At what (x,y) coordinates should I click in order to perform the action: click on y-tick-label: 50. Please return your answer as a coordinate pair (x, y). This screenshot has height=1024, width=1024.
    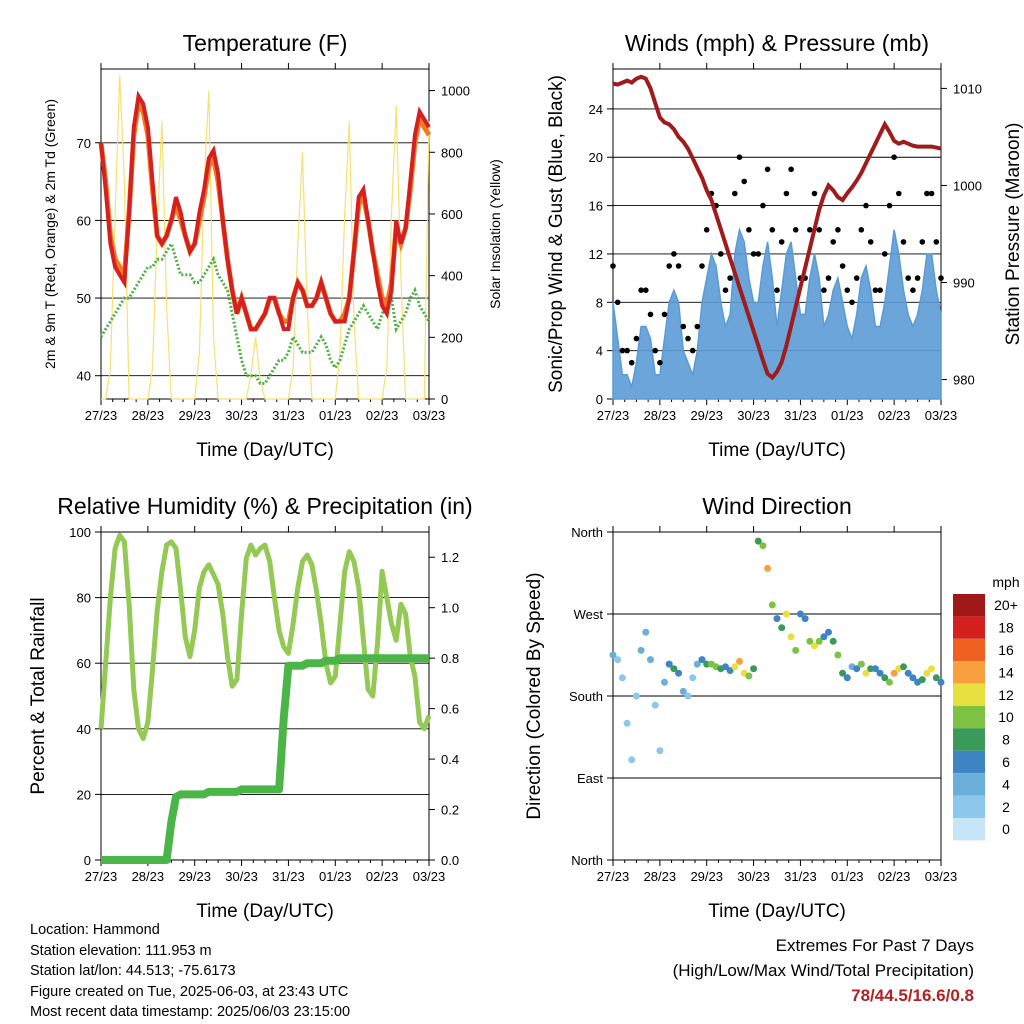
    Looking at the image, I should click on (84, 298).